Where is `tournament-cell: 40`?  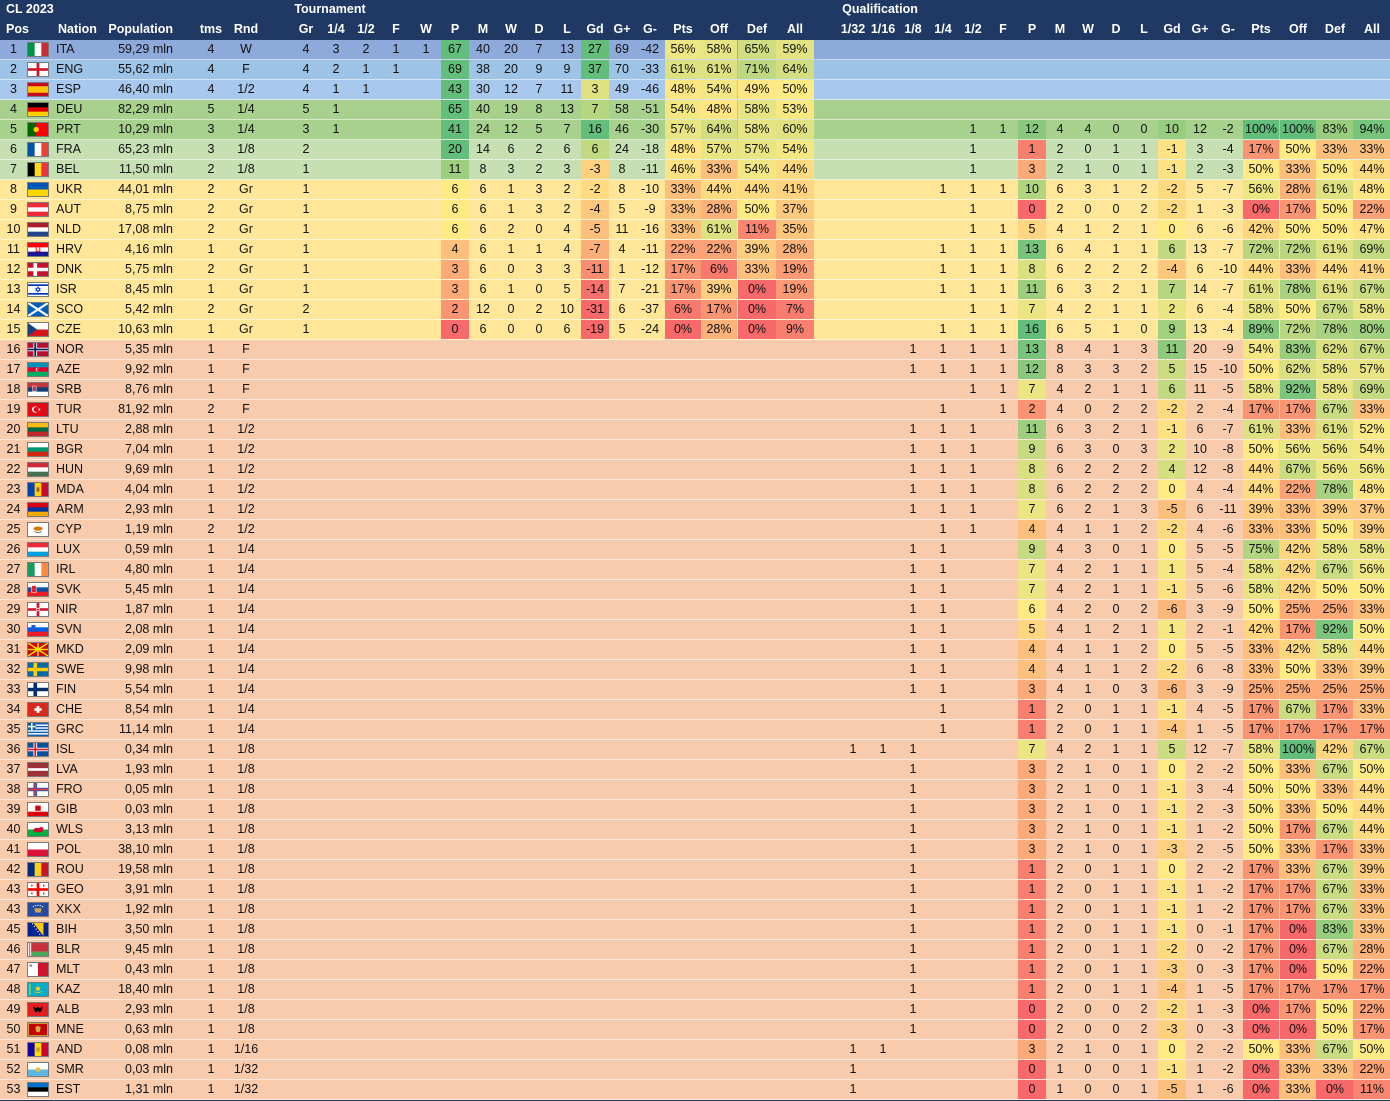 tournament-cell: 40 is located at coordinates (483, 109).